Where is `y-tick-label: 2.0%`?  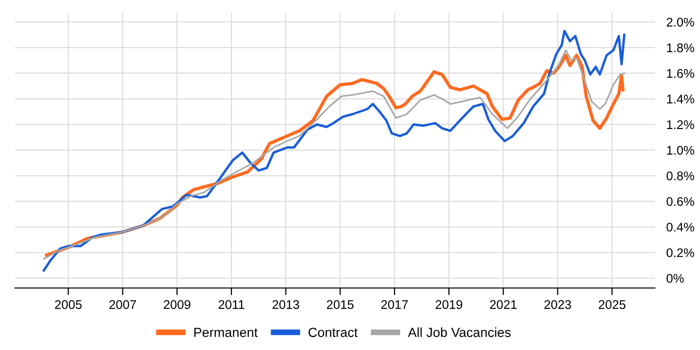 y-tick-label: 2.0% is located at coordinates (680, 22).